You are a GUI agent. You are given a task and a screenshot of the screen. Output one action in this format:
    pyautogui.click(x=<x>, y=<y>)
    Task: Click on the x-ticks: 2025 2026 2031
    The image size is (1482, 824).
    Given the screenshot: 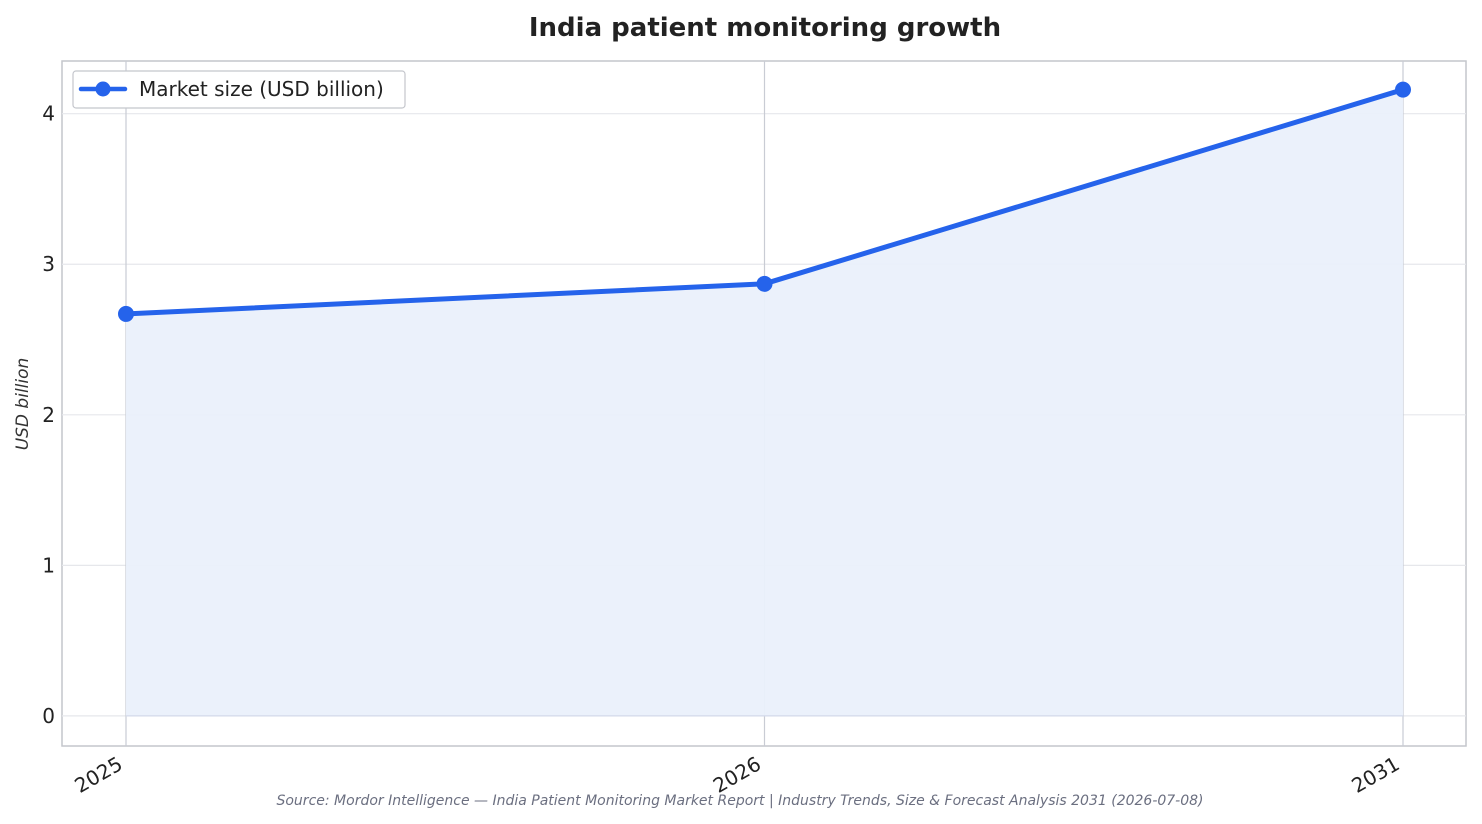 What is the action you would take?
    pyautogui.click(x=736, y=775)
    